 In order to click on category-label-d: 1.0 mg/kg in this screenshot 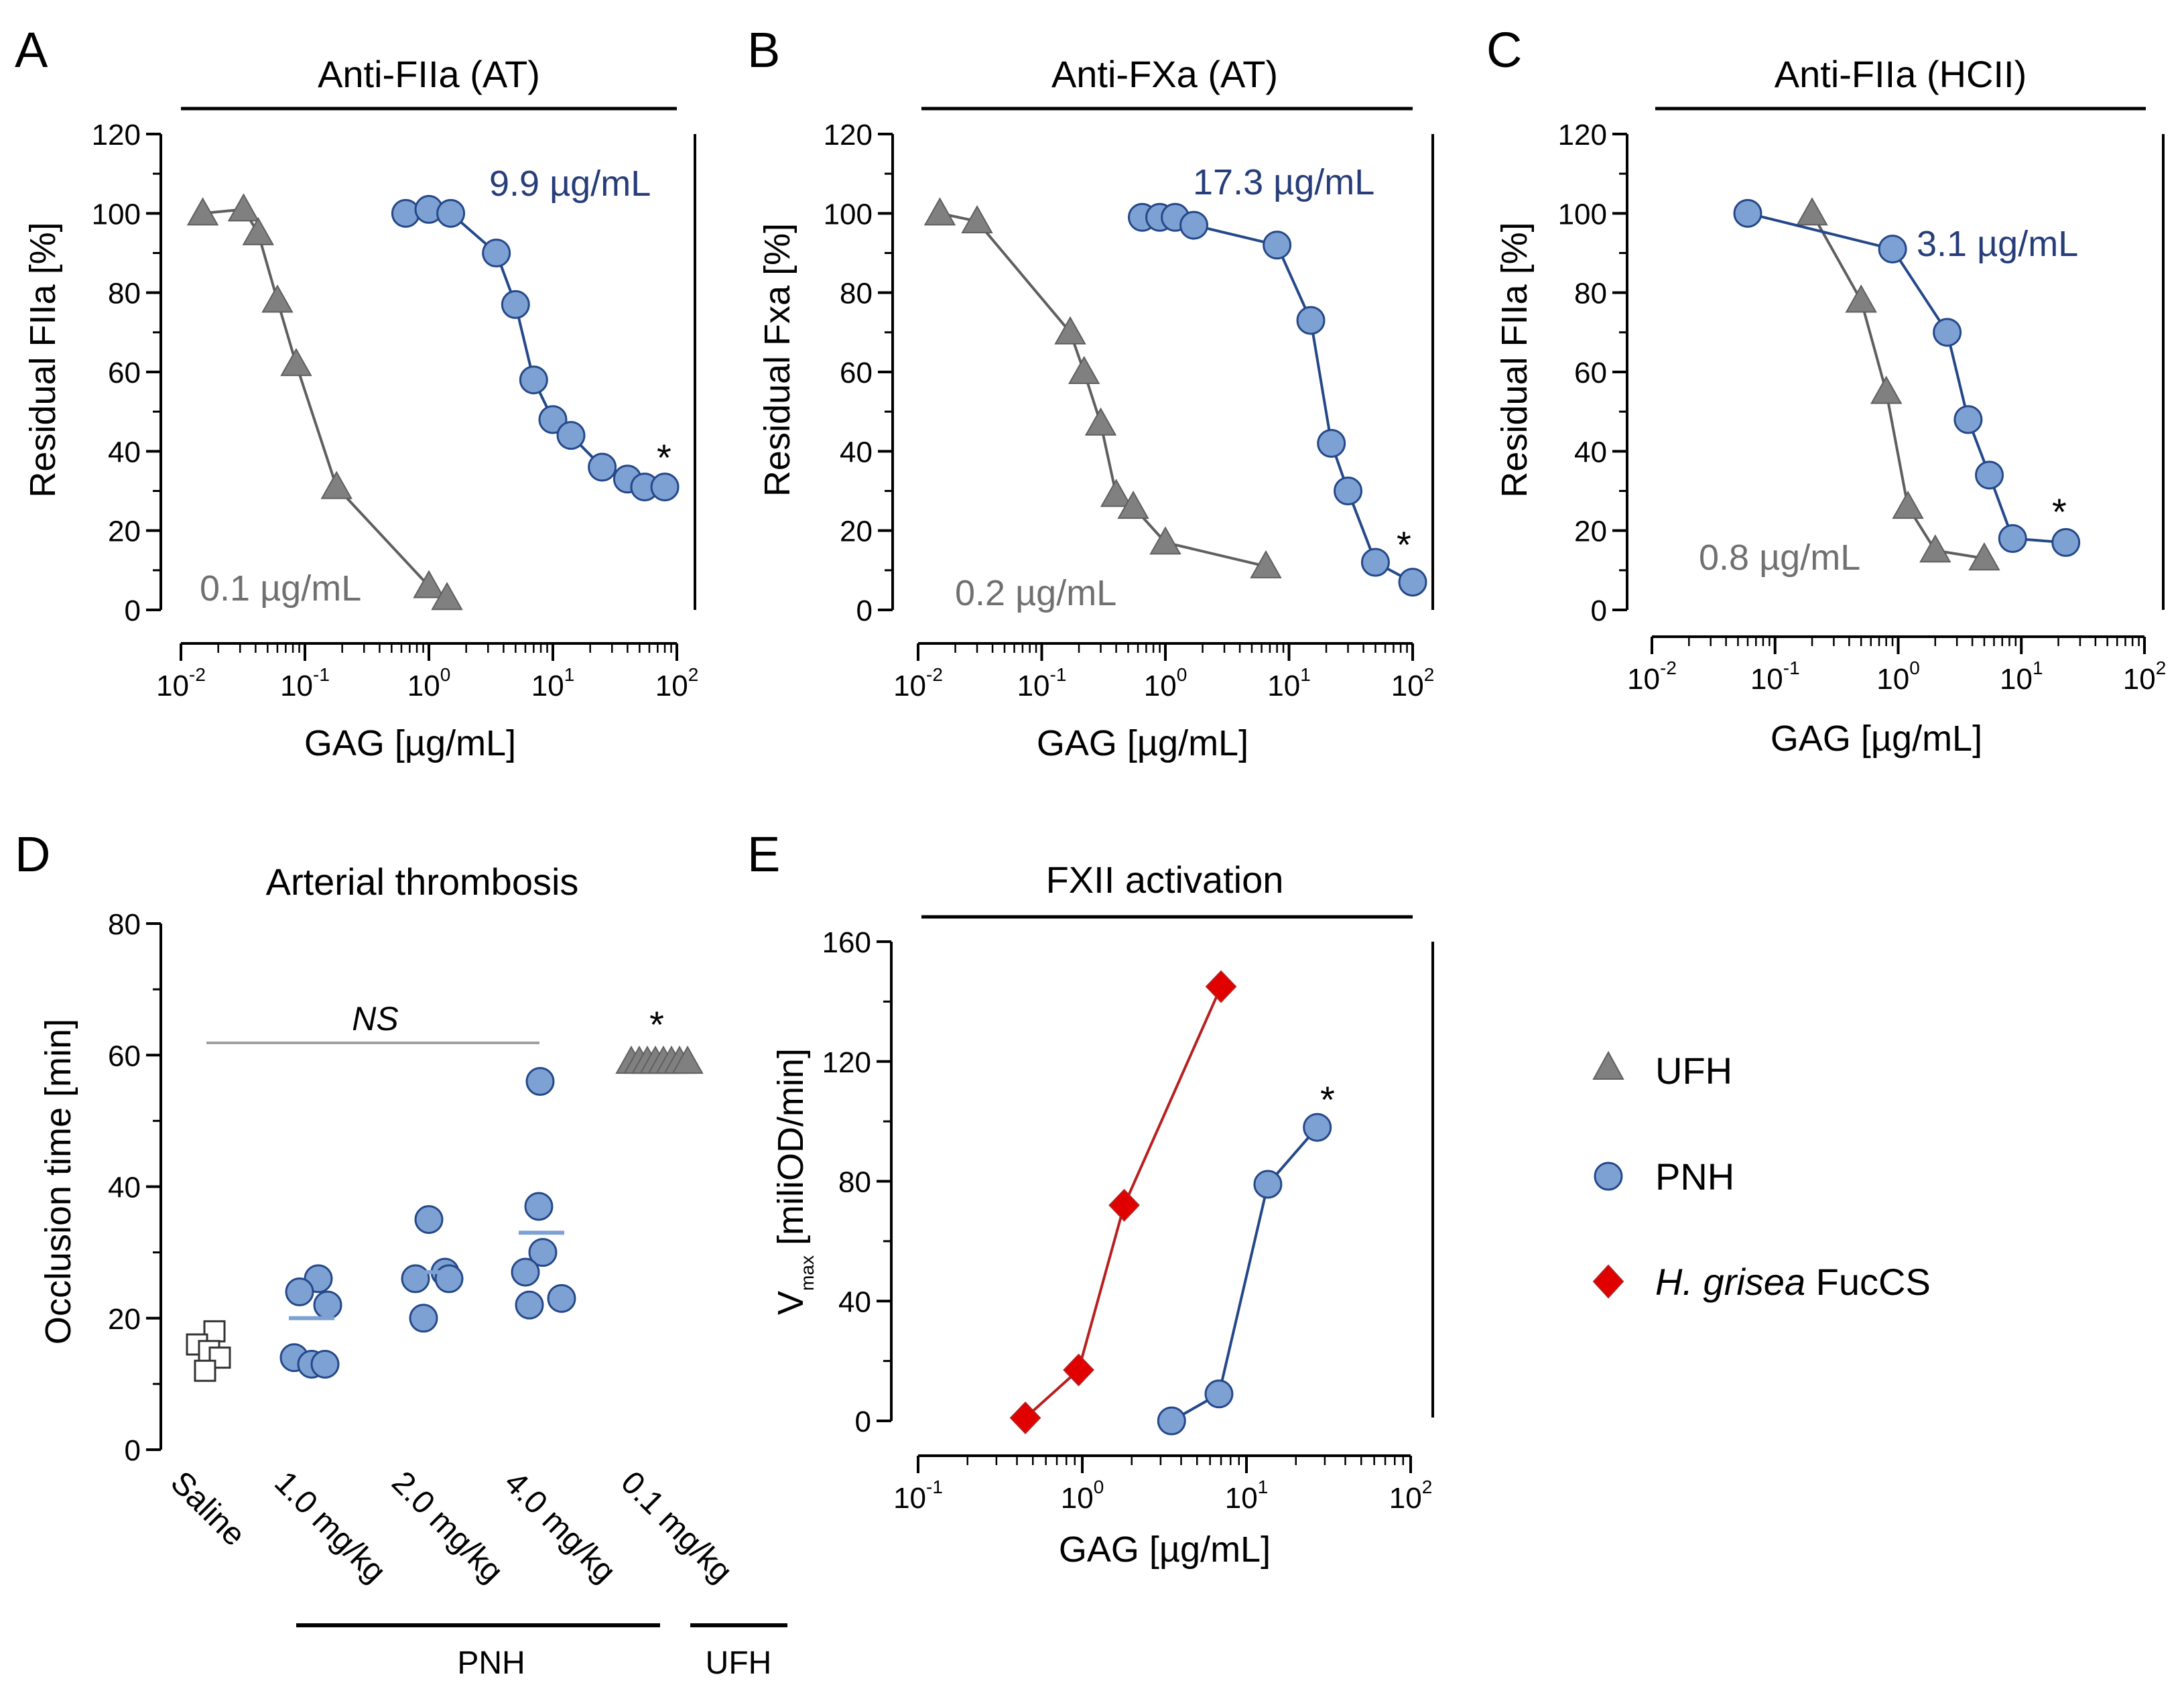, I will do `click(330, 1527)`.